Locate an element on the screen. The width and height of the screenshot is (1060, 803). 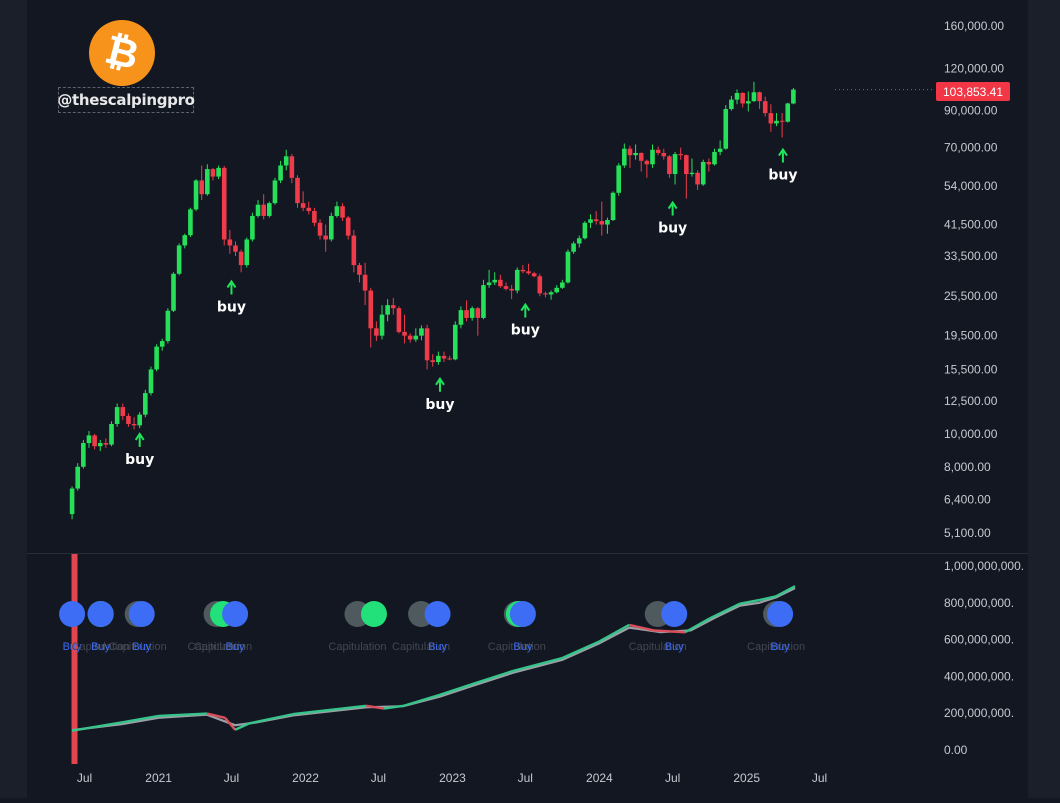
bitcoin-logo-icon: ₿ is located at coordinates (122, 53).